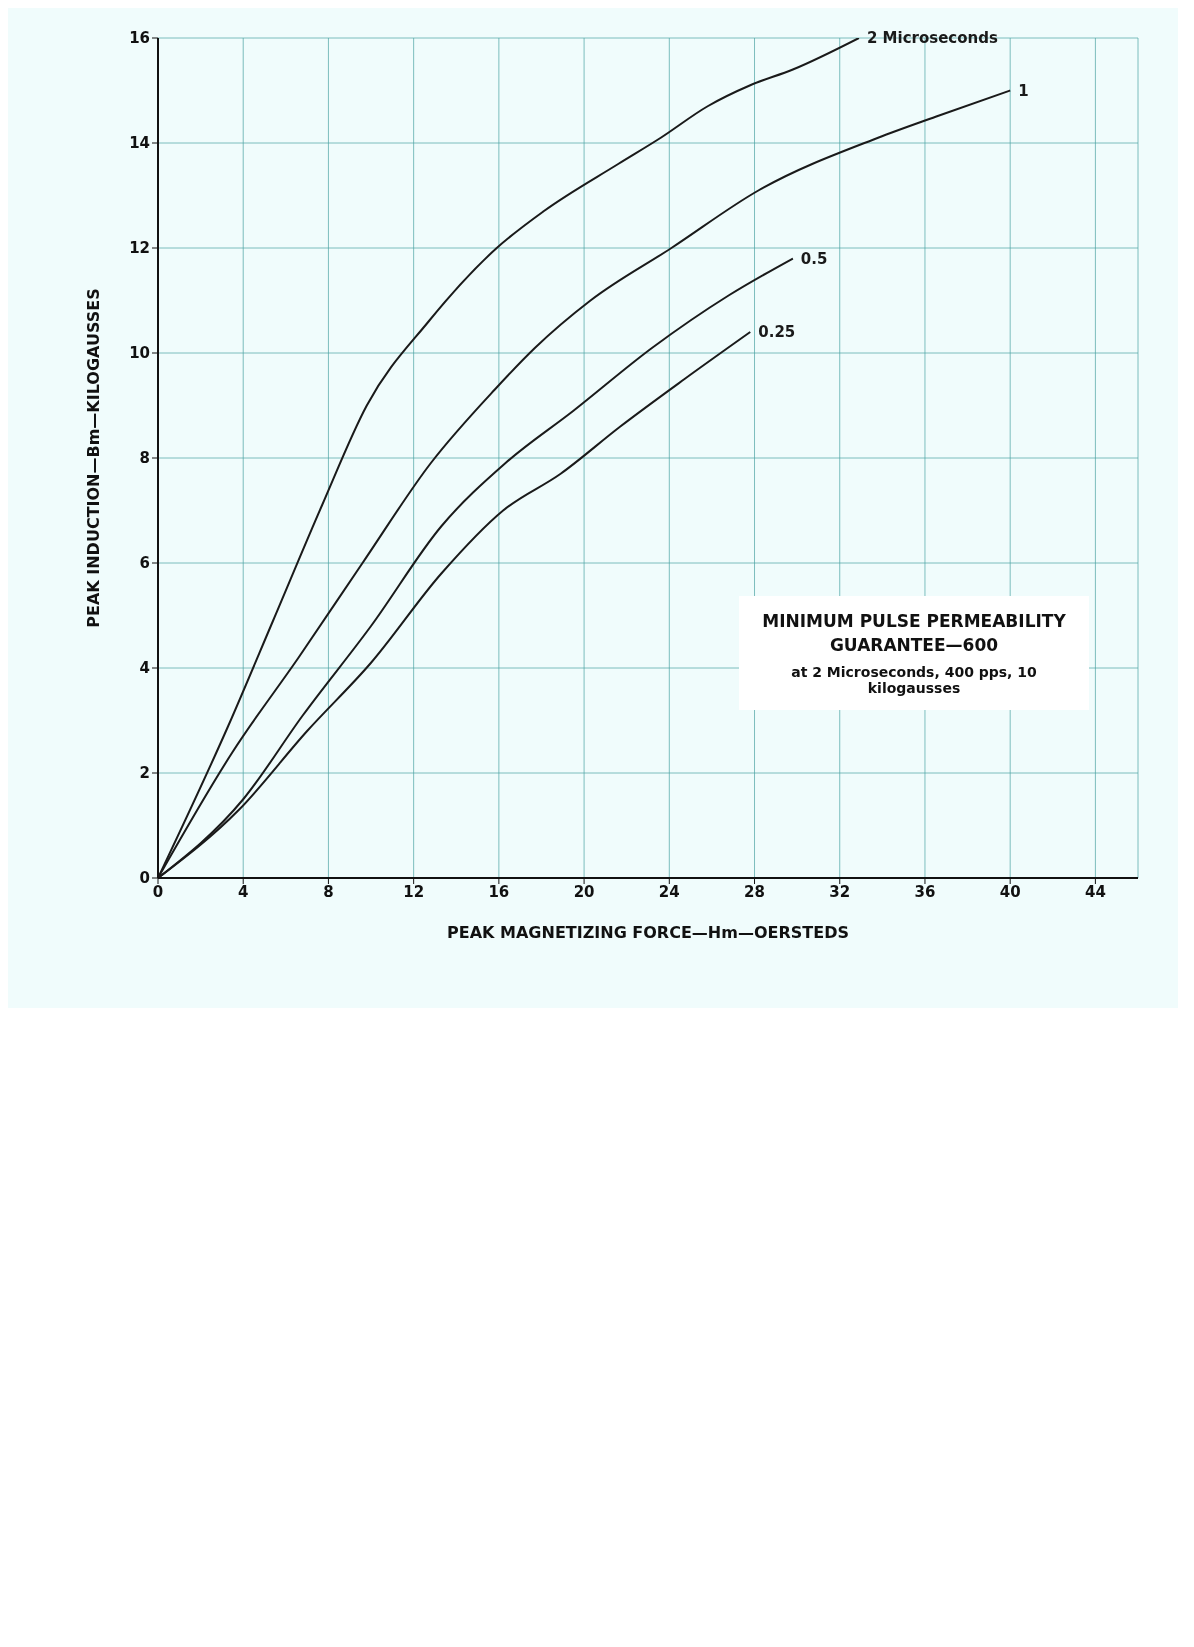  What do you see at coordinates (144, 773) in the screenshot?
I see `y-tick-label: 2` at bounding box center [144, 773].